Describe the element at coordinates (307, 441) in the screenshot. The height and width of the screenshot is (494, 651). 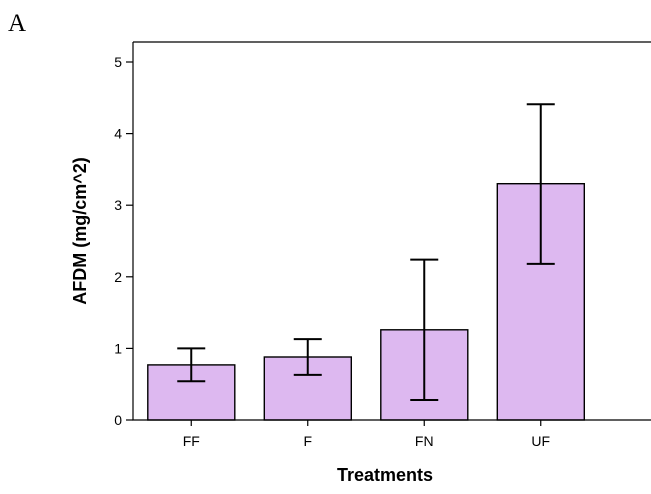
I see `x-tick-label: F` at that location.